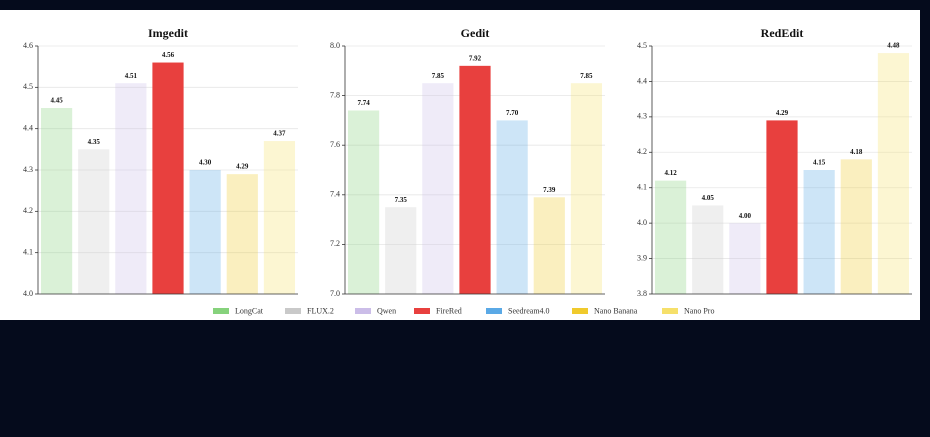  I want to click on y-tick-label: 7.0, so click(335, 293).